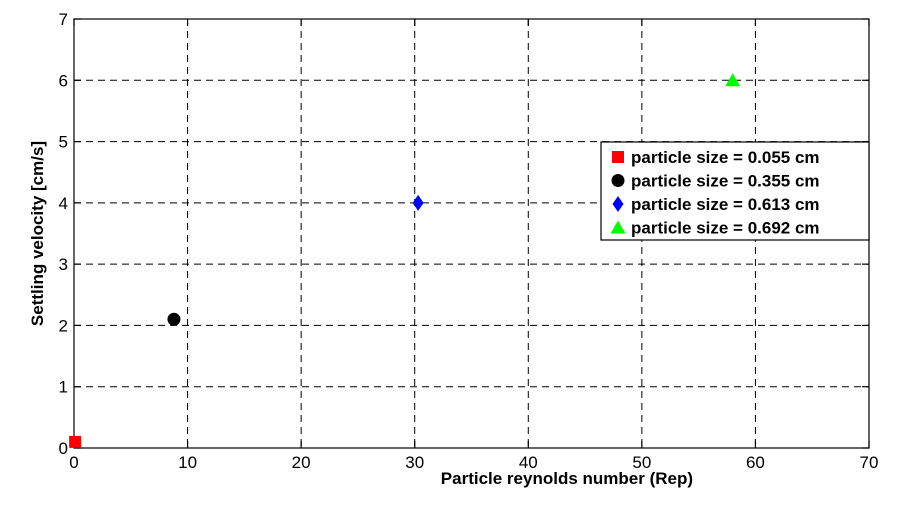 This screenshot has width=897, height=509. Describe the element at coordinates (733, 80) in the screenshot. I see `data-point-triangle` at that location.